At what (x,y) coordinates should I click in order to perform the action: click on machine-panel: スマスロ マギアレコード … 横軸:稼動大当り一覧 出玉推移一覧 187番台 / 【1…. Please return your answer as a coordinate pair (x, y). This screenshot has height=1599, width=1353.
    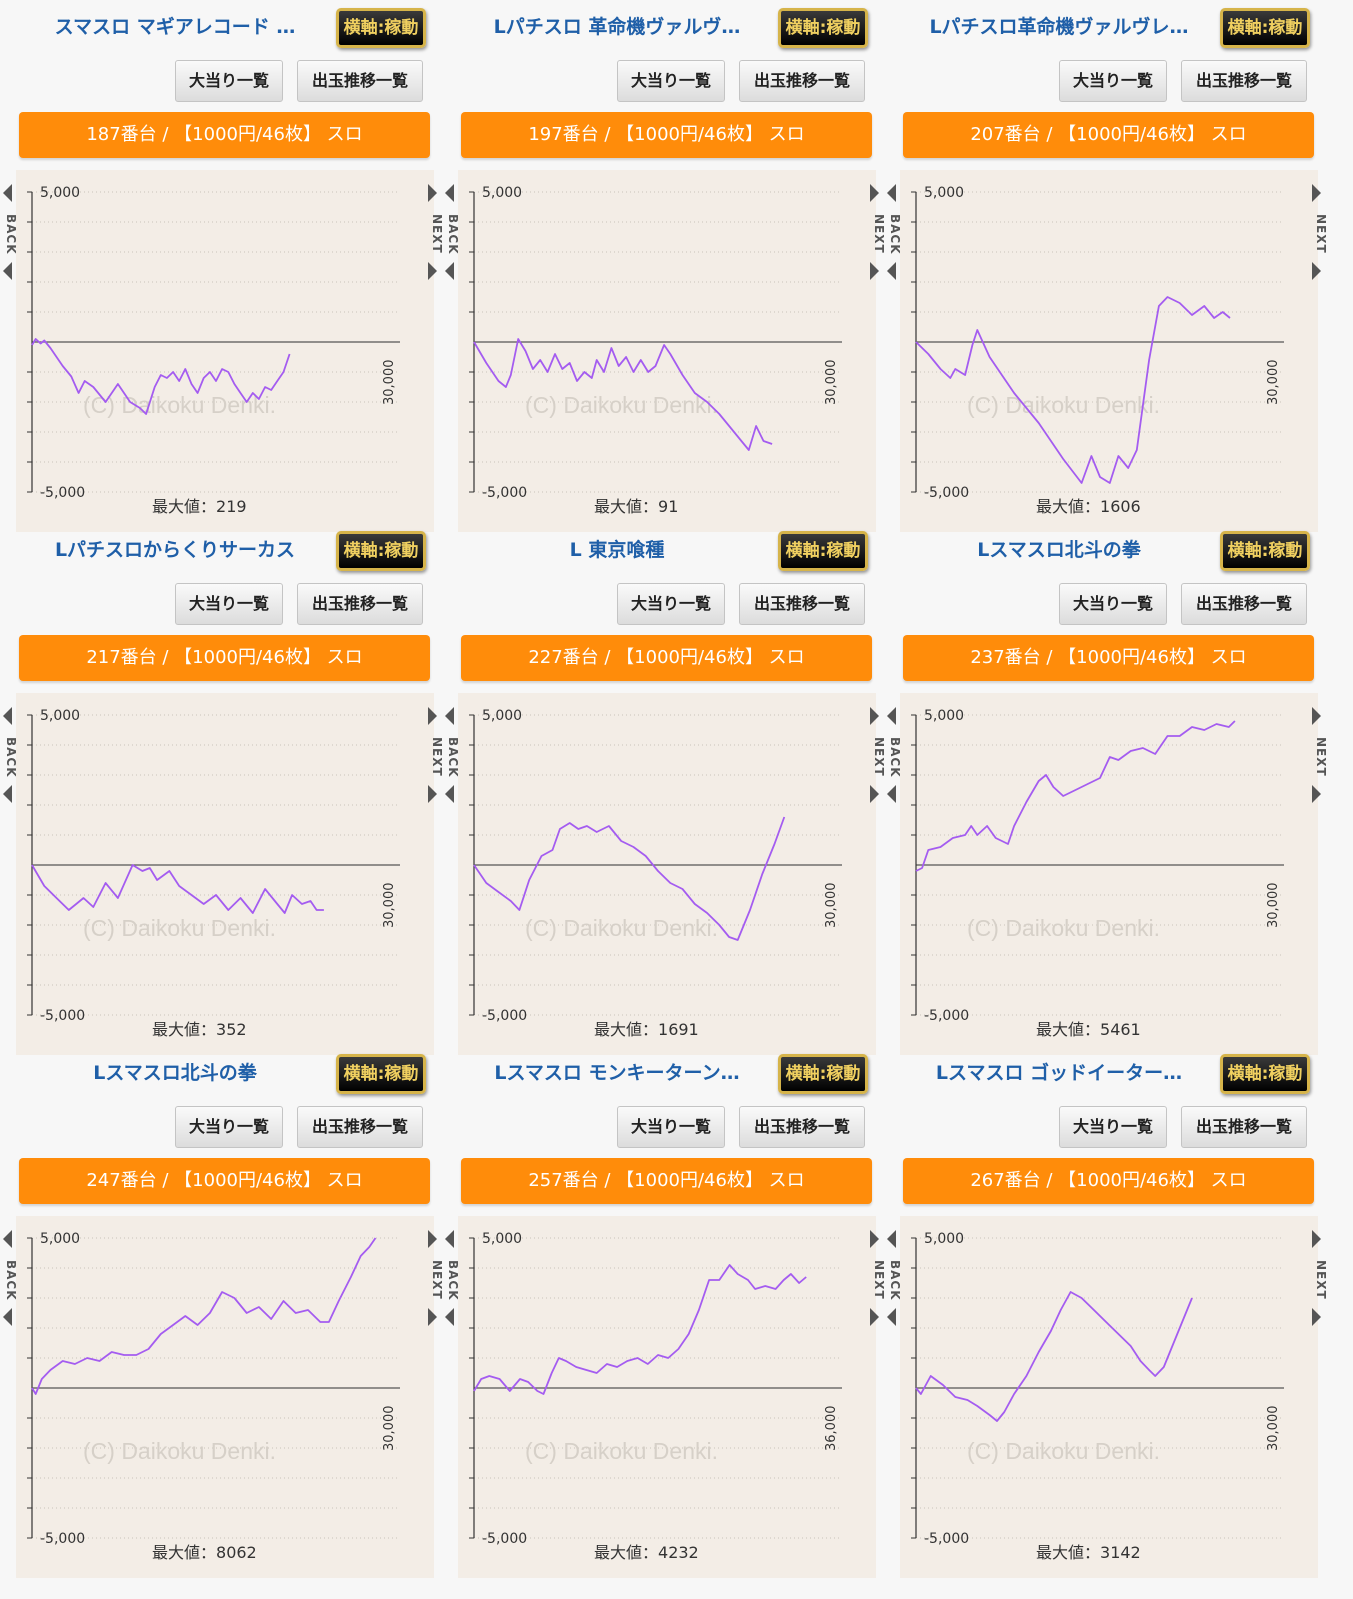
    Looking at the image, I should click on (225, 266).